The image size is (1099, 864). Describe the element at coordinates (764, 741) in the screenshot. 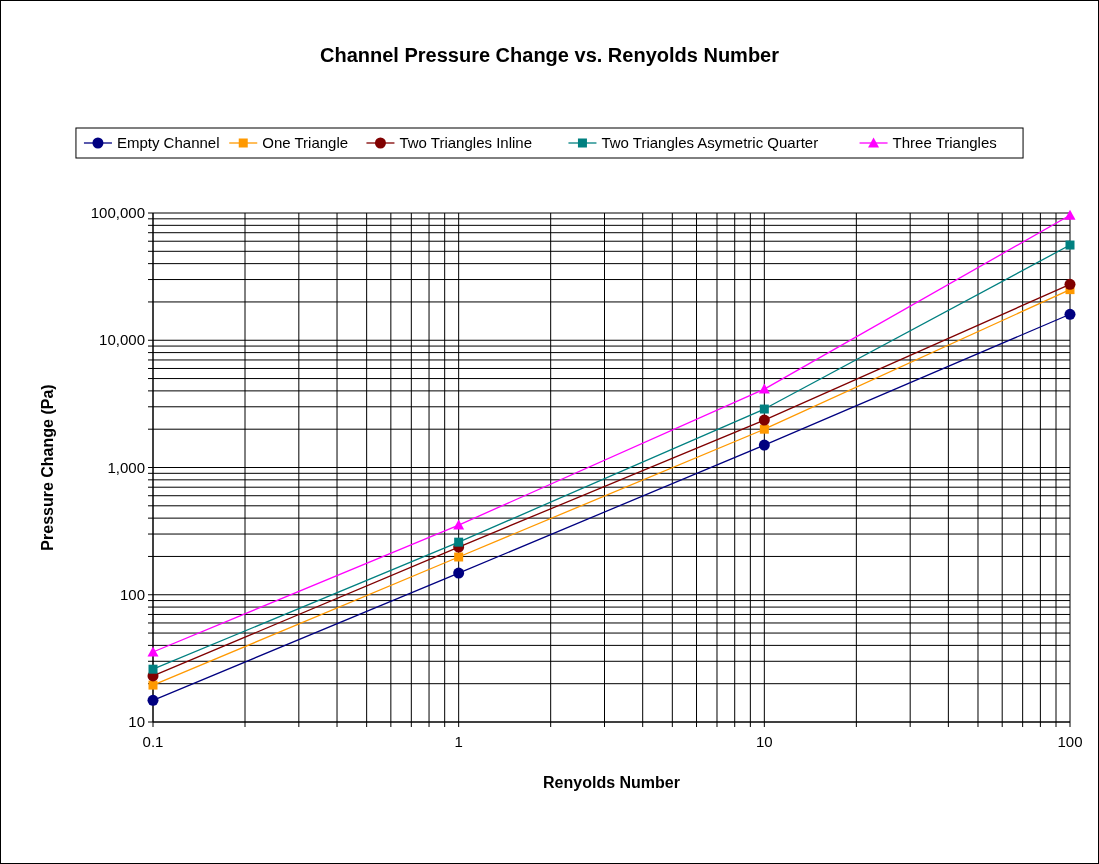

I see `x-tick-label: 10` at that location.